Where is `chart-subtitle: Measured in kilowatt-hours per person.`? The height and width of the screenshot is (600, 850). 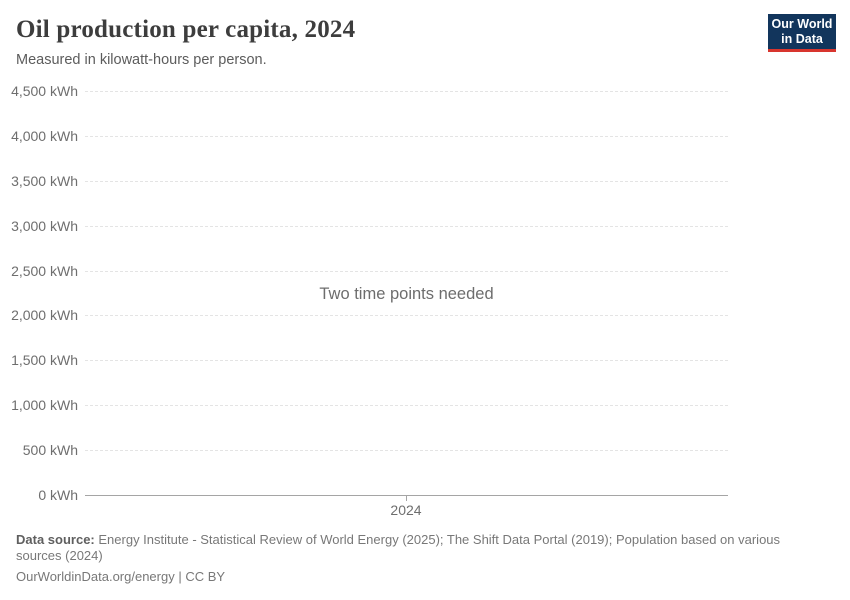 chart-subtitle: Measured in kilowatt-hours per person. is located at coordinates (141, 60).